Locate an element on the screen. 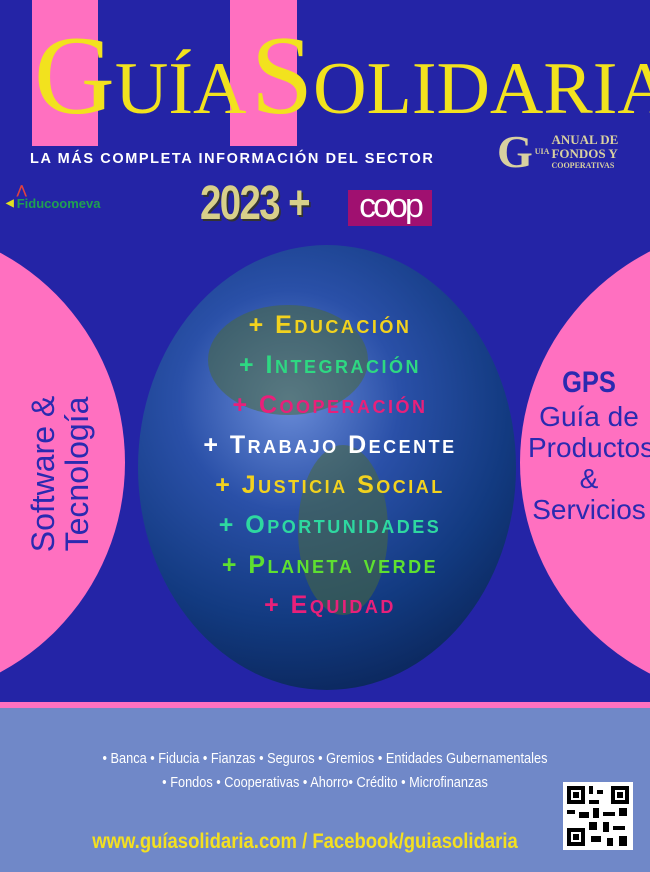 The width and height of the screenshot is (650, 872). logo-line: FONDOS Y is located at coordinates (584, 153).